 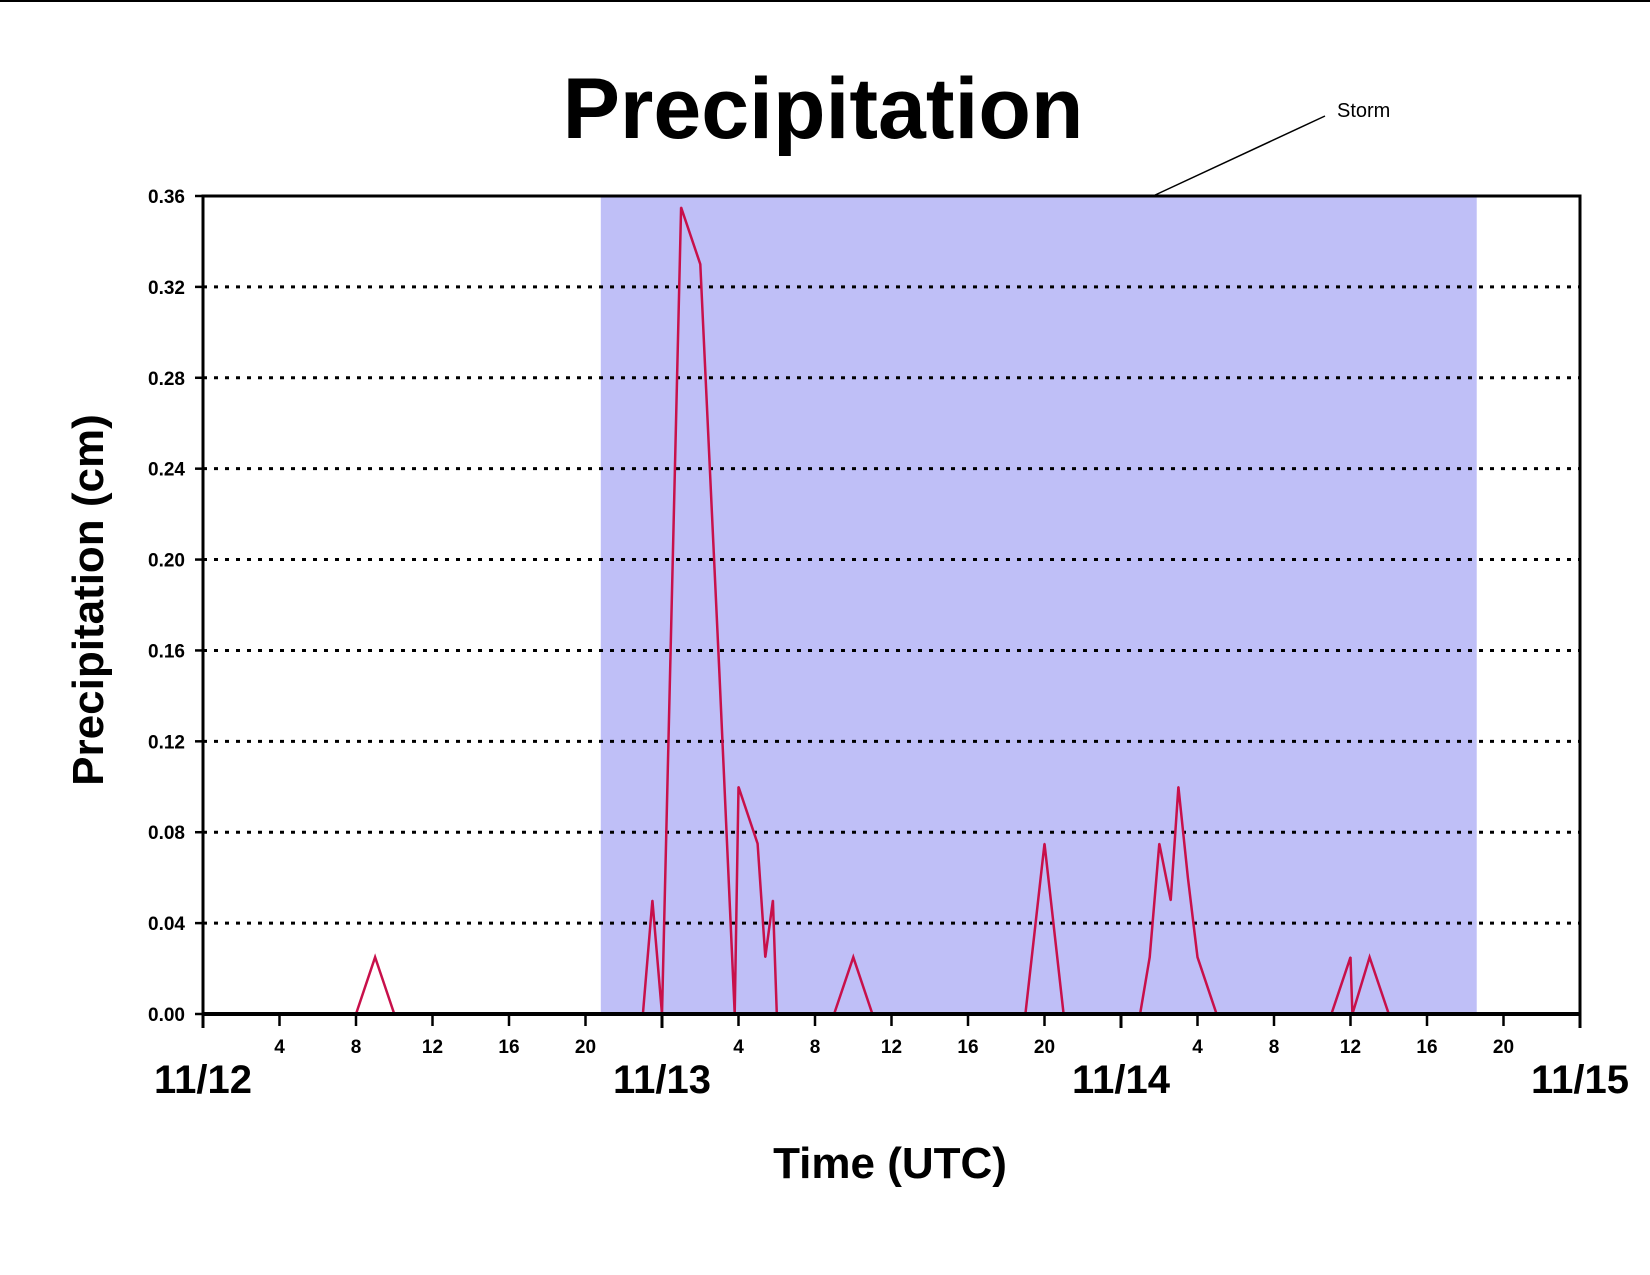 I want to click on x-tick-label-2: 12, so click(x=432, y=1047).